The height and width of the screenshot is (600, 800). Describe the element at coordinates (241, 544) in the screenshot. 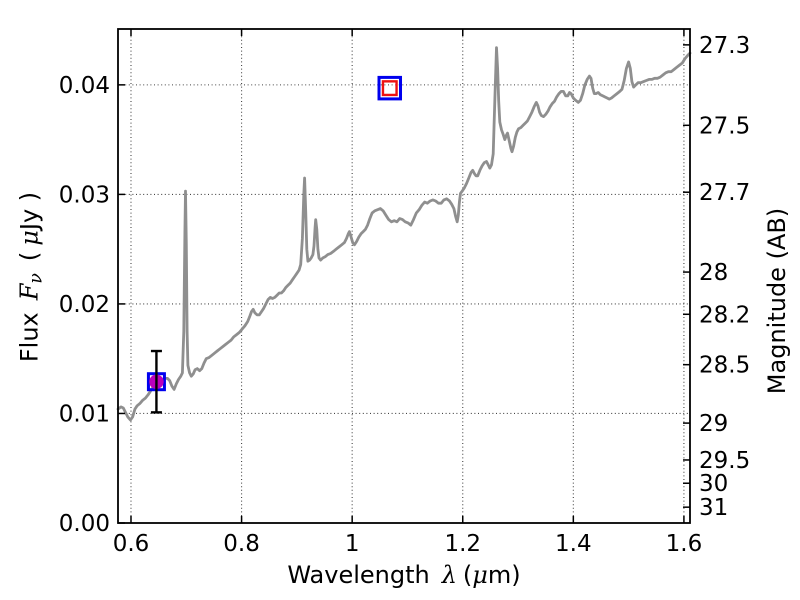

I see `x-tick-label: 0.8` at that location.